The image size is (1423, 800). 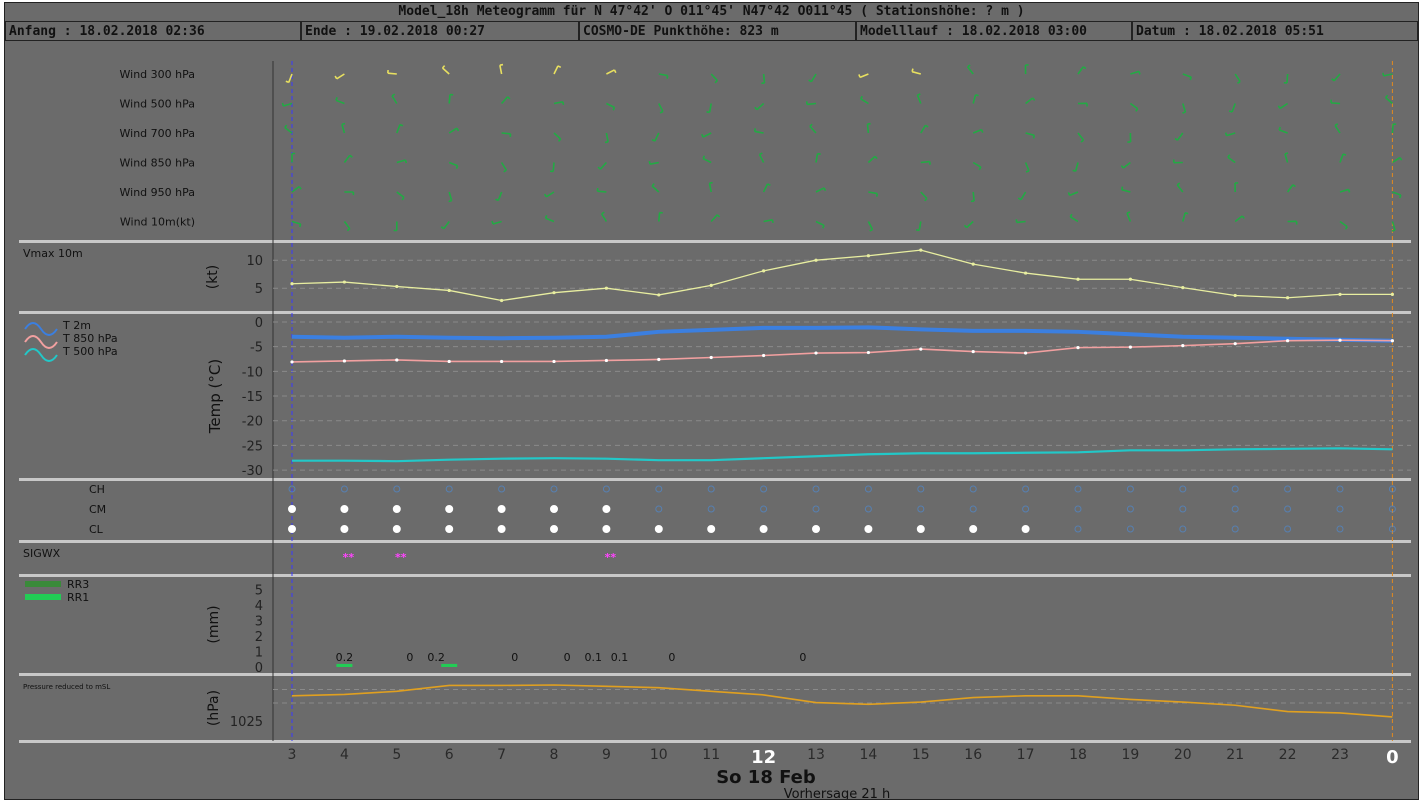 I want to click on temp-ylabel: Temp (°C), so click(x=215, y=396).